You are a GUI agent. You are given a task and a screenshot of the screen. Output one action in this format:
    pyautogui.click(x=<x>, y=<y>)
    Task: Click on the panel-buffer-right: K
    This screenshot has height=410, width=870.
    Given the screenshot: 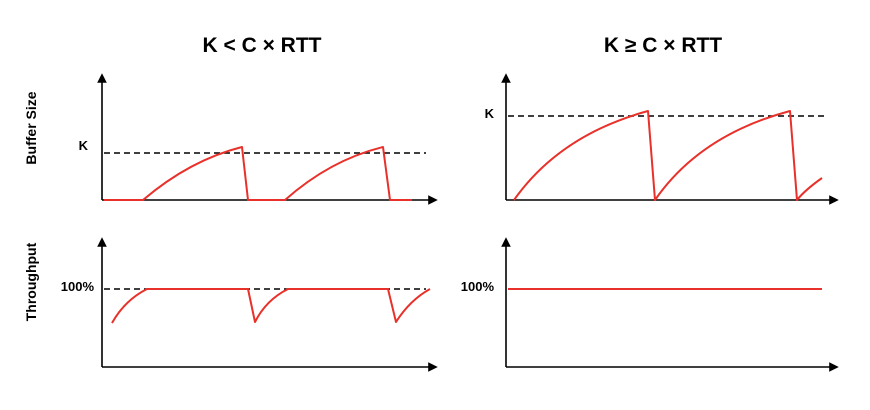 What is the action you would take?
    pyautogui.click(x=662, y=139)
    